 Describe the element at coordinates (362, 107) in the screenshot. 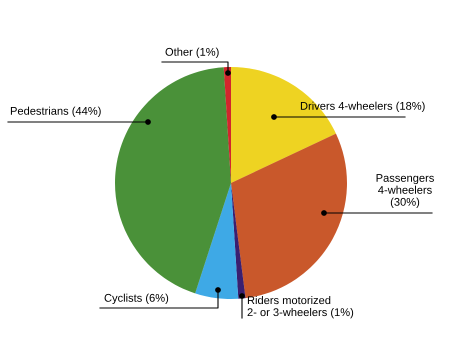

I see `slice-label: Drivers 4-wheelers (18%)` at that location.